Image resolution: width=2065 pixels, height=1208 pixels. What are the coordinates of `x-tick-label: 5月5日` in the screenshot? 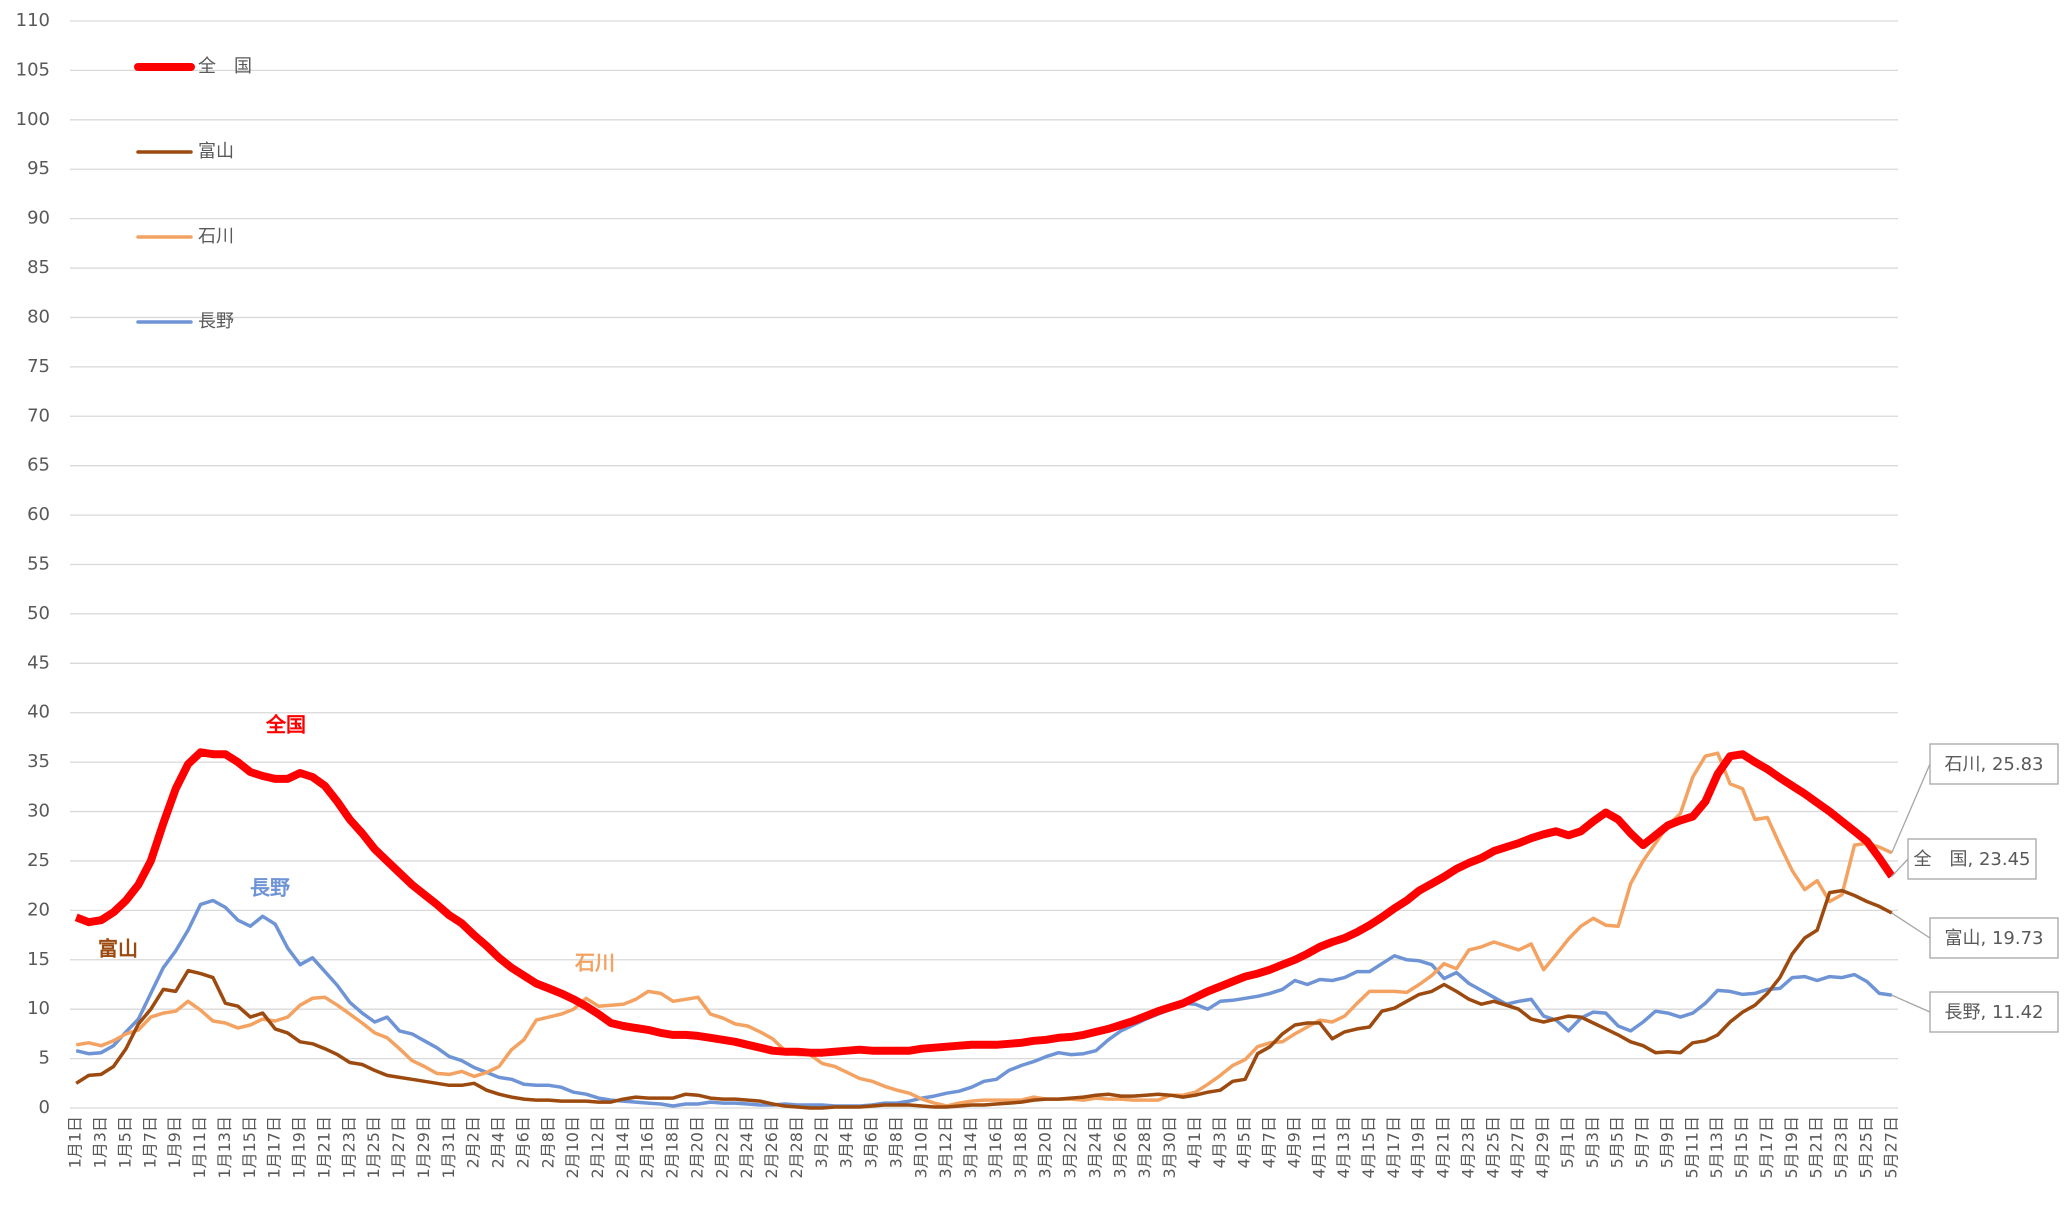 It's located at (1617, 1142).